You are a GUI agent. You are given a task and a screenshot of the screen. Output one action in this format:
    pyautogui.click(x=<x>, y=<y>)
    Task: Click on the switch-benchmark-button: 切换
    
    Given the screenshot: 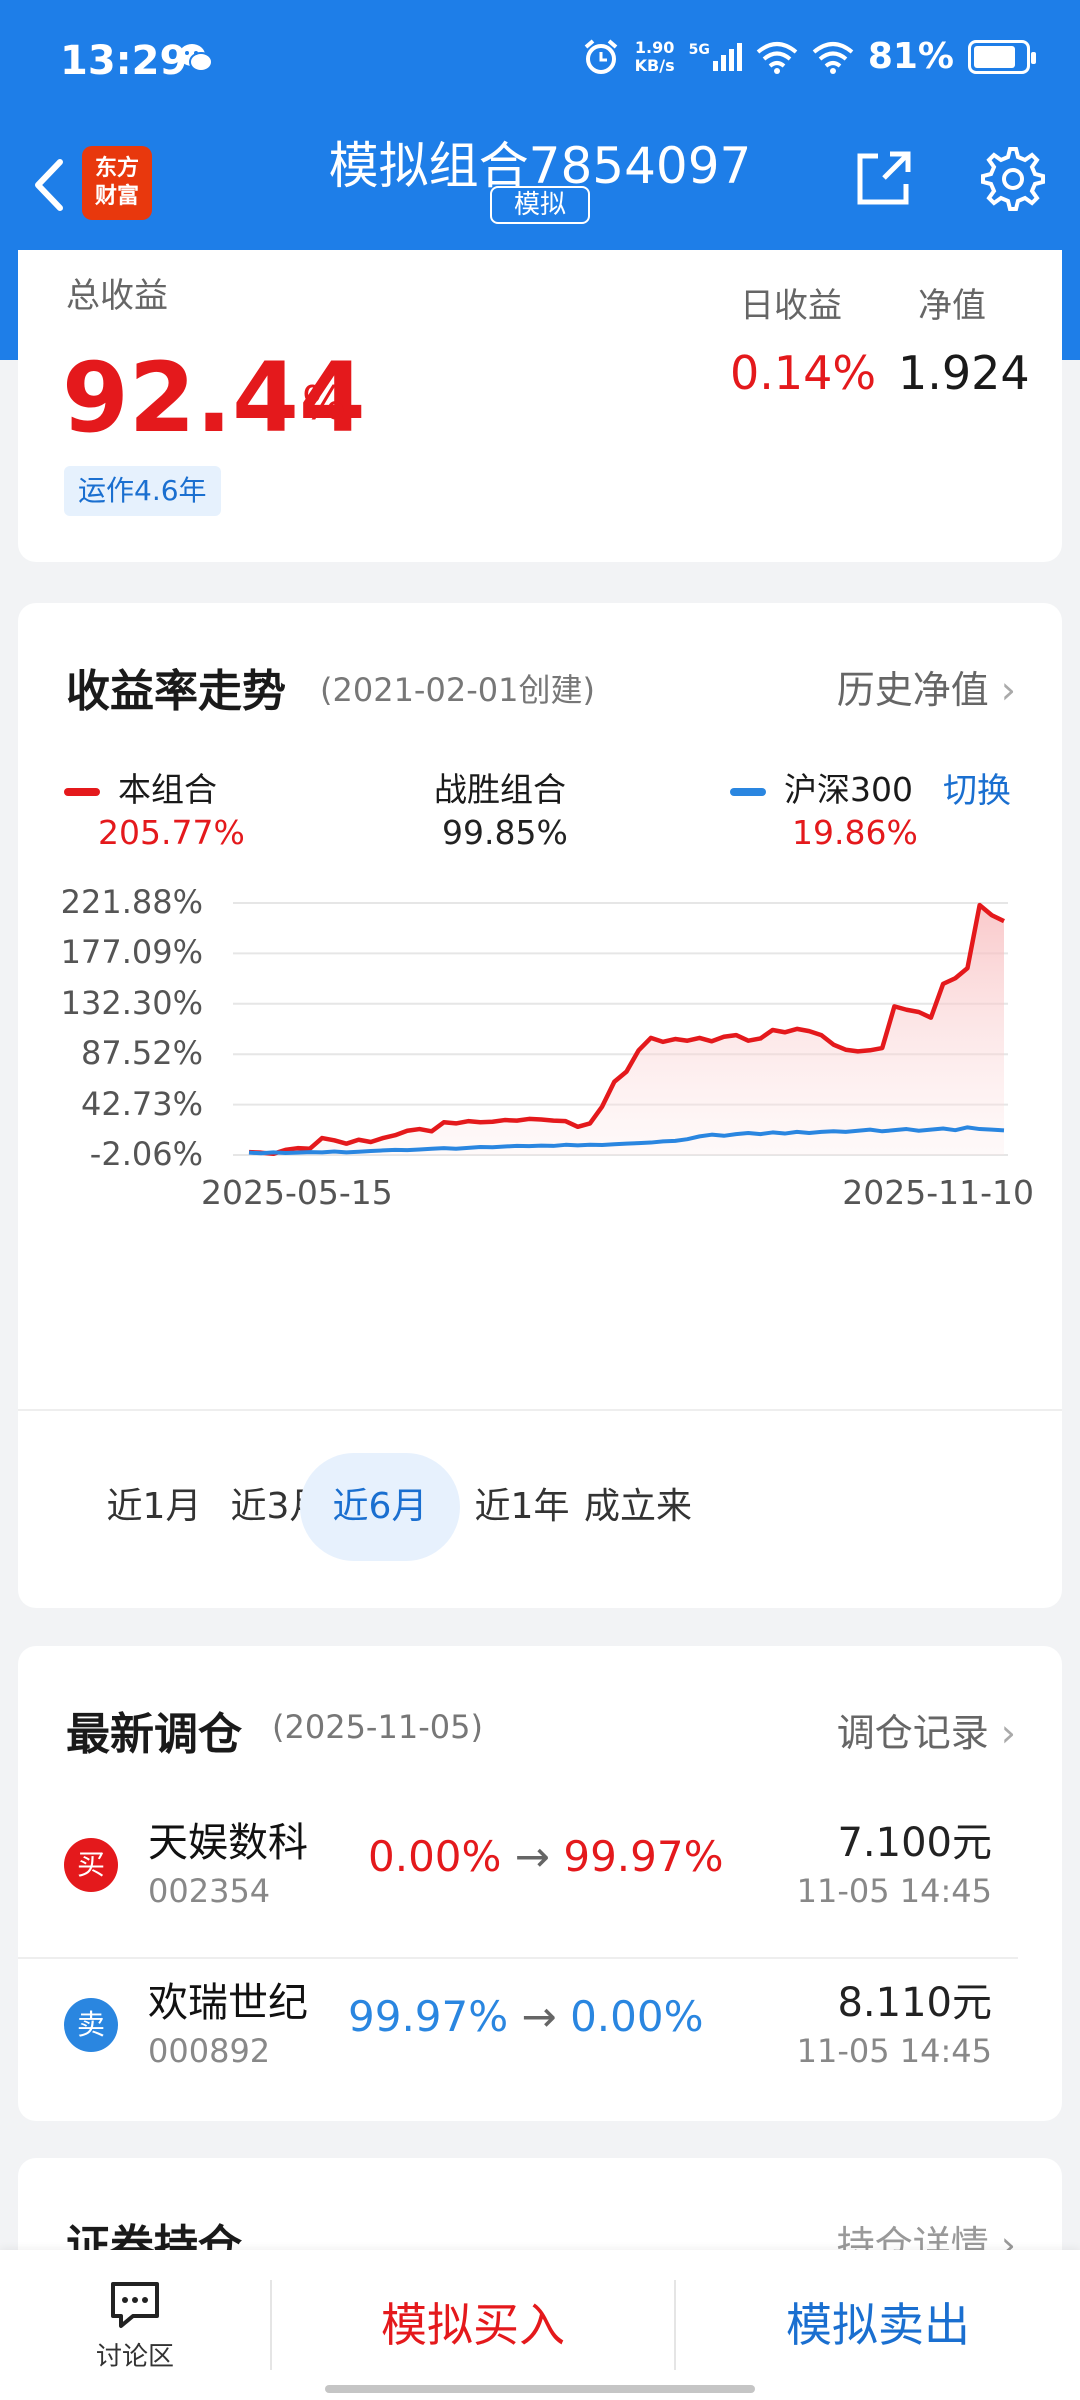 What is the action you would take?
    pyautogui.click(x=977, y=791)
    